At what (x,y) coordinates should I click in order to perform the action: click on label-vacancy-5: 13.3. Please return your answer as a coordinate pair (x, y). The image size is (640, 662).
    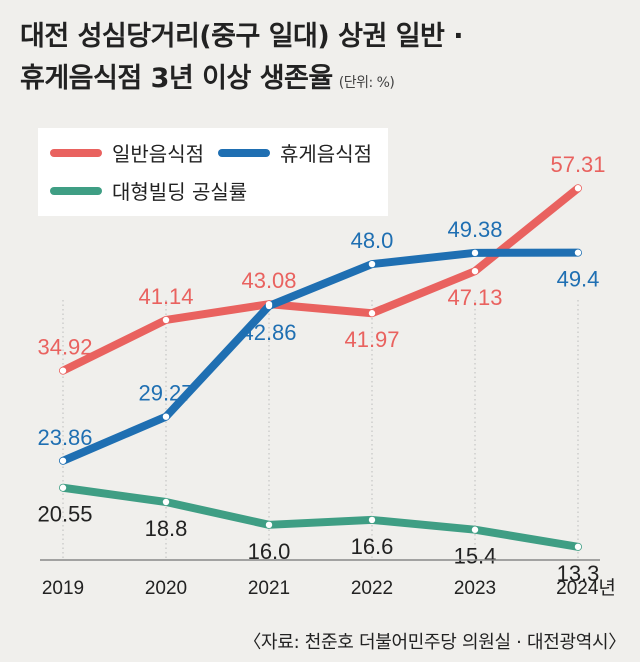
    Looking at the image, I should click on (578, 573).